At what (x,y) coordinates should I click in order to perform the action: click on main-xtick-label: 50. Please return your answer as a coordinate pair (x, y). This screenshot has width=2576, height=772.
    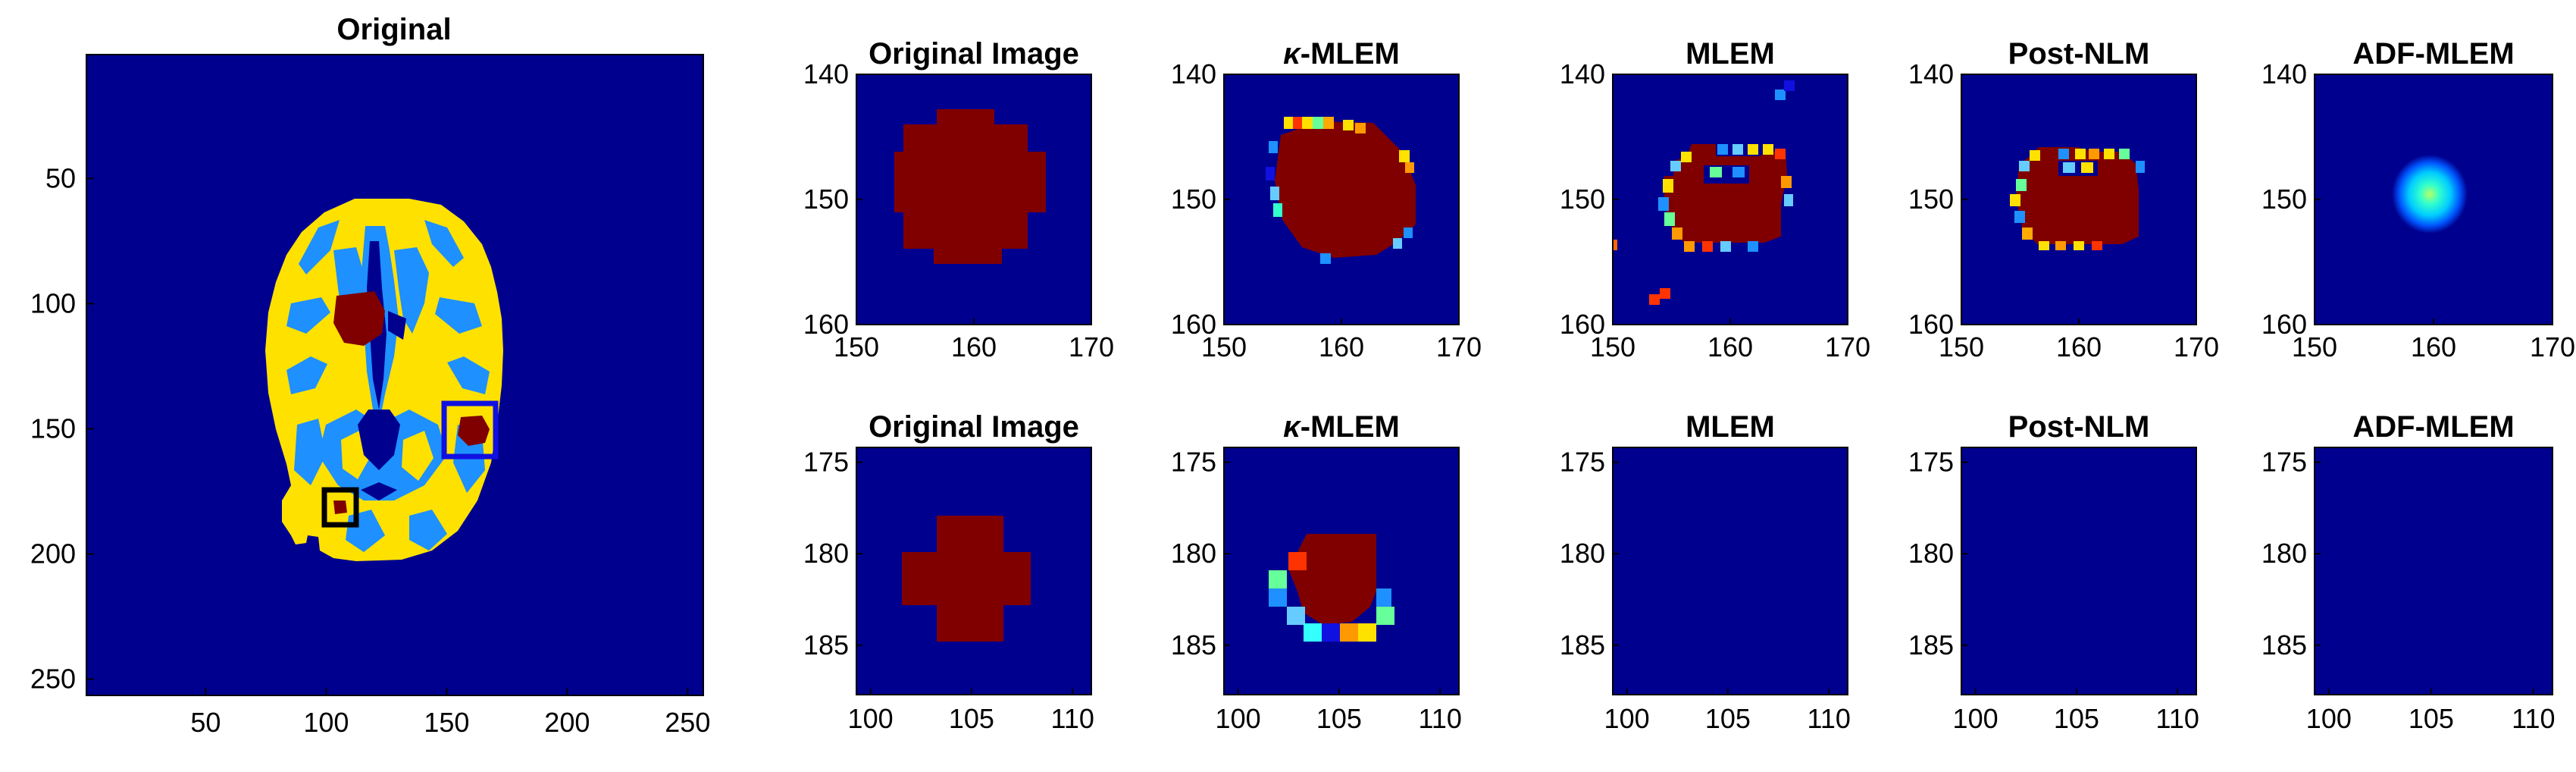
    Looking at the image, I should click on (205, 722).